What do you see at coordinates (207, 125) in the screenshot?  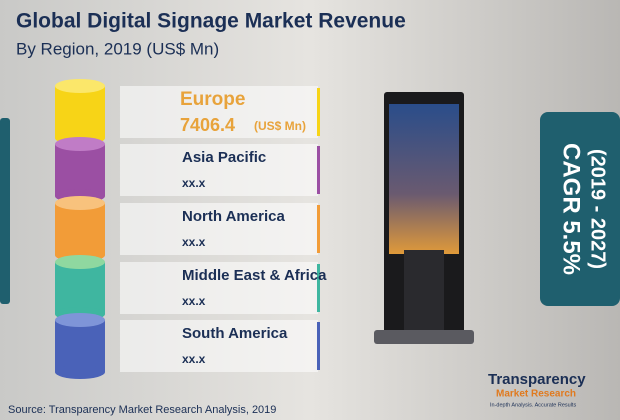 I see `region-value: 7406.4` at bounding box center [207, 125].